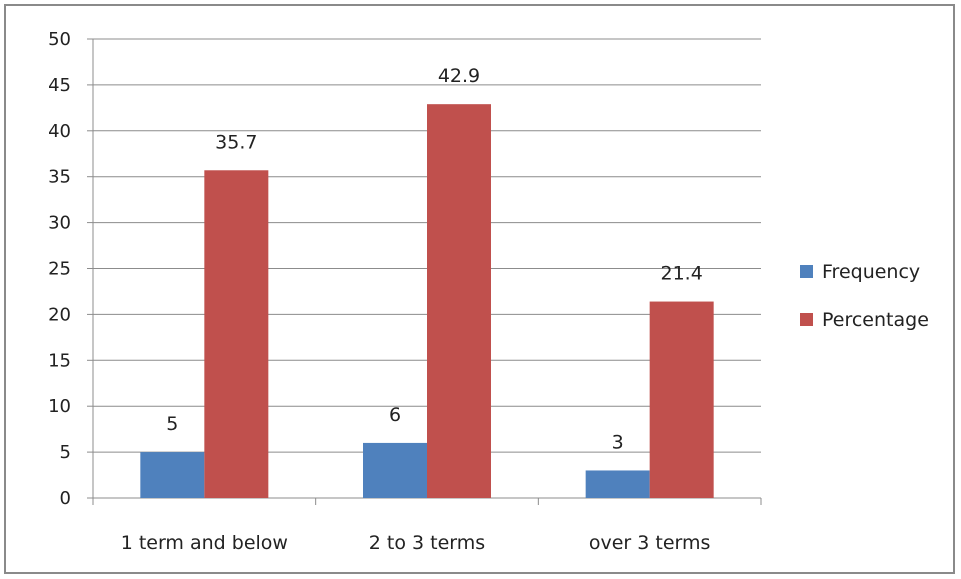 The height and width of the screenshot is (579, 961). Describe the element at coordinates (871, 272) in the screenshot. I see `legend-label-frequency: Frequency` at that location.